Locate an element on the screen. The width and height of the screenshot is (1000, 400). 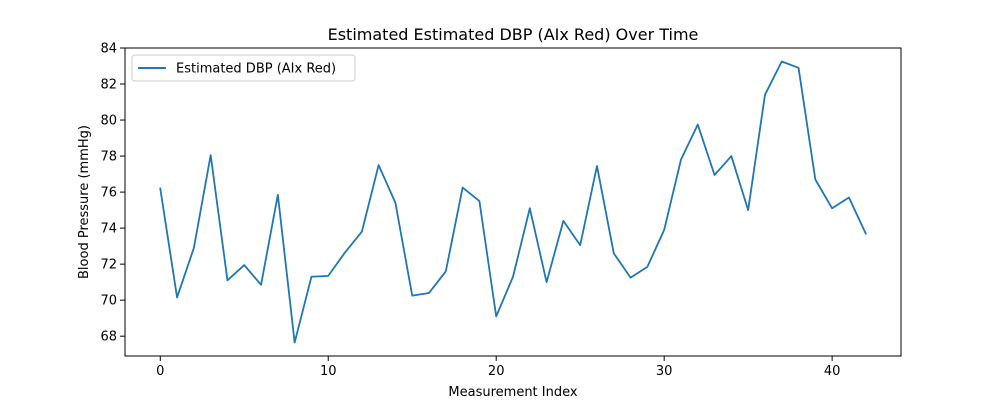
legend: Estimated DBP (AIx Red) is located at coordinates (243, 68).